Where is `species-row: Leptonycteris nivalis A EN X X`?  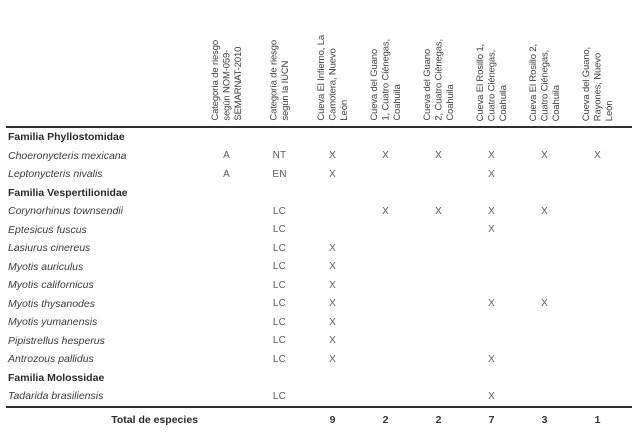 species-row: Leptonycteris nivalis A EN X X is located at coordinates (319, 174).